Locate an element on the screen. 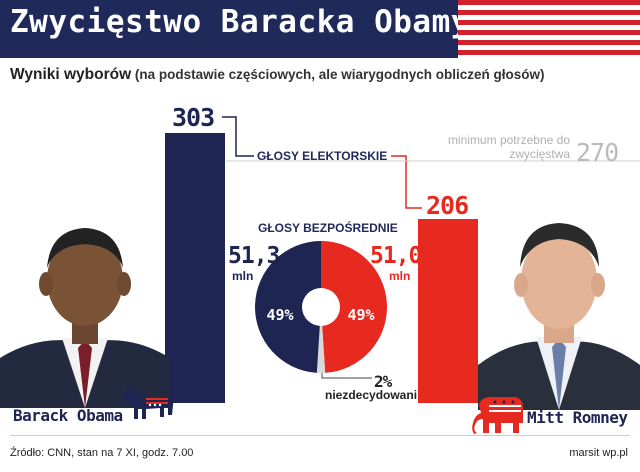  undecided-label: niezdecydowani is located at coordinates (371, 395).